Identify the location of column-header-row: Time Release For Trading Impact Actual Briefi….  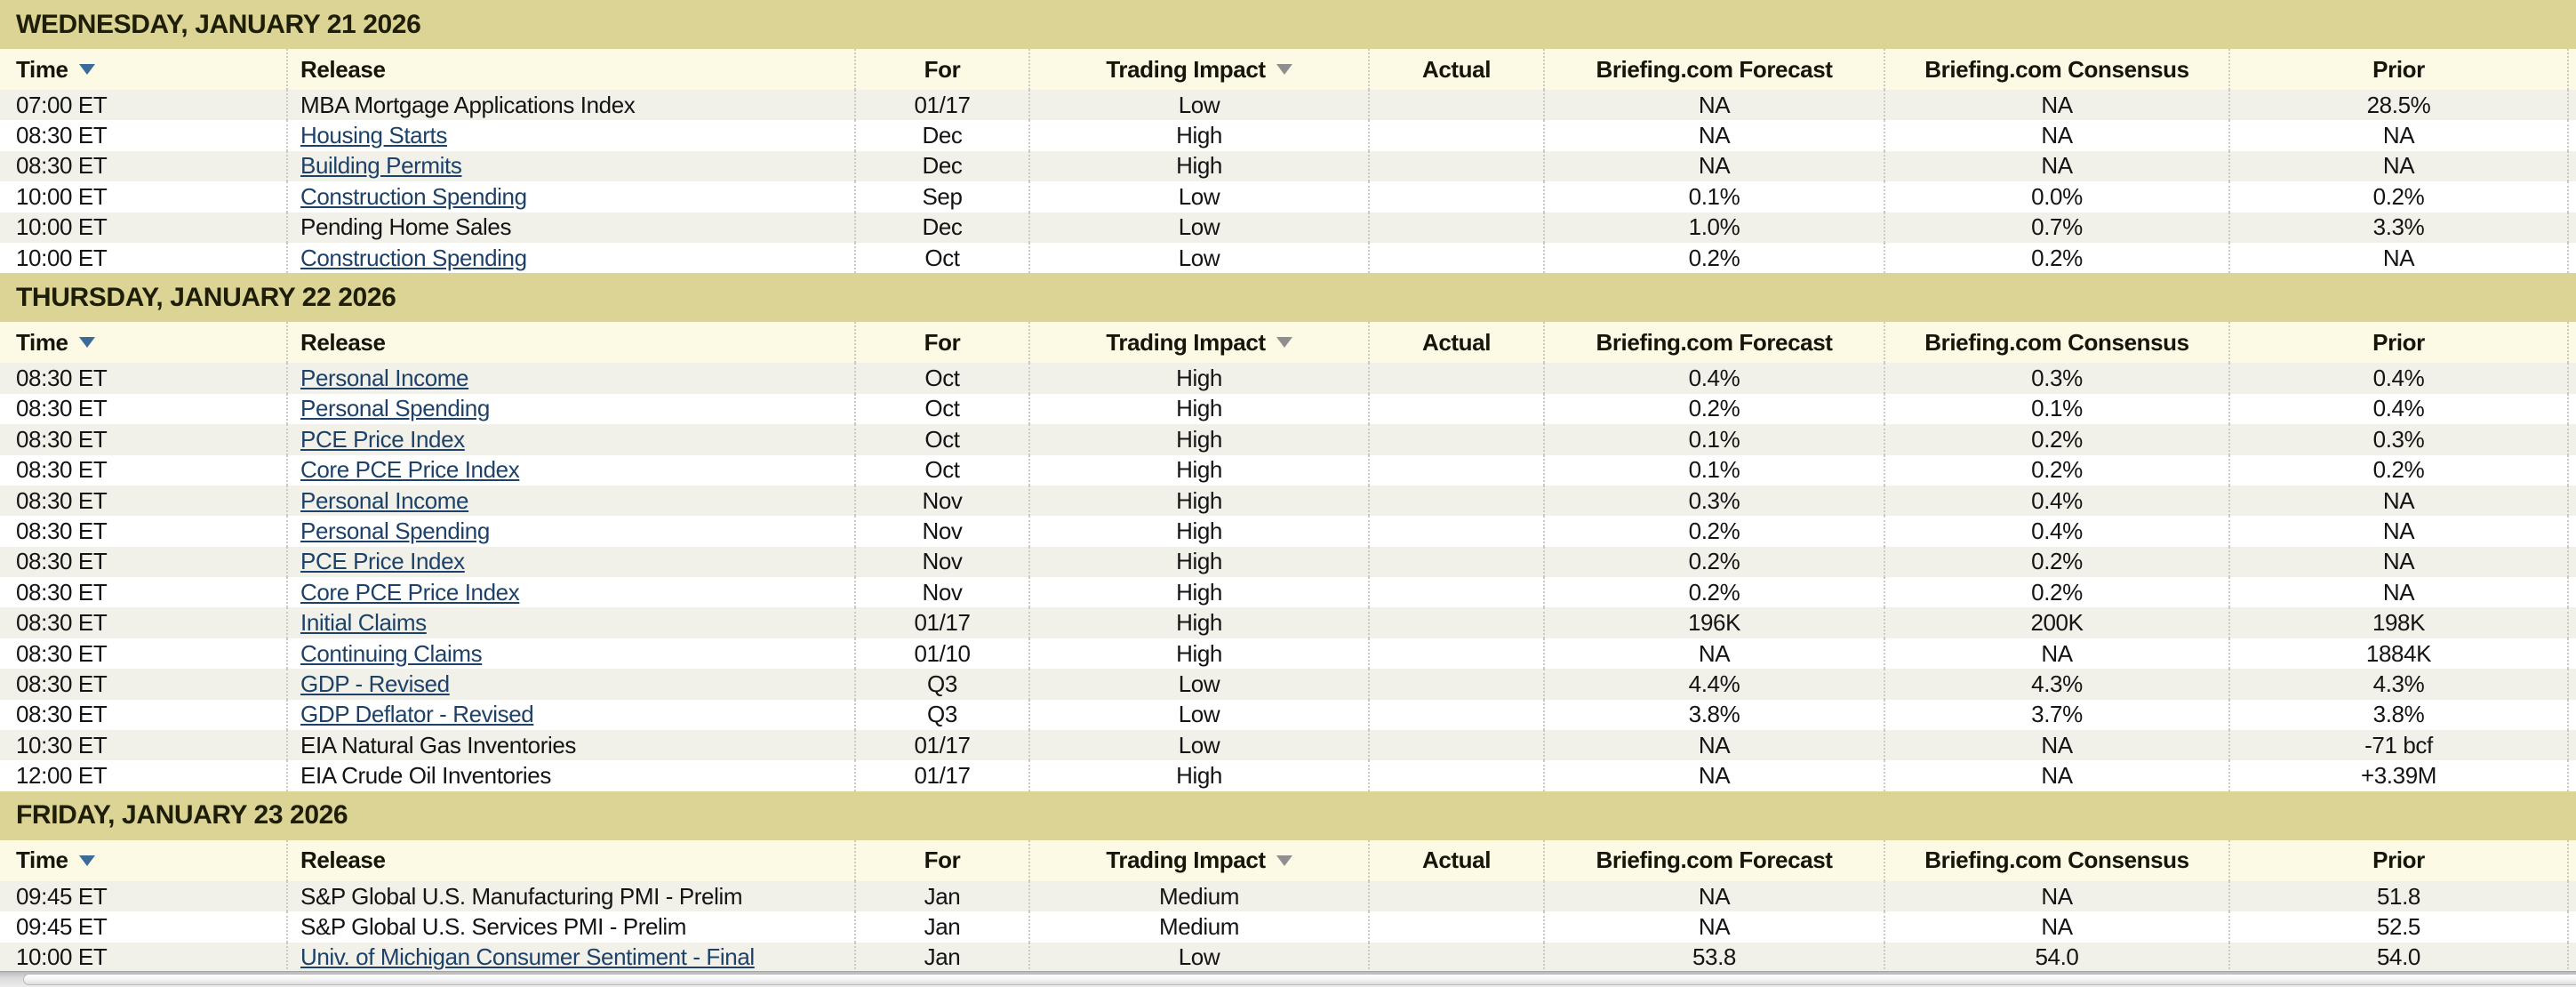
(1288, 343).